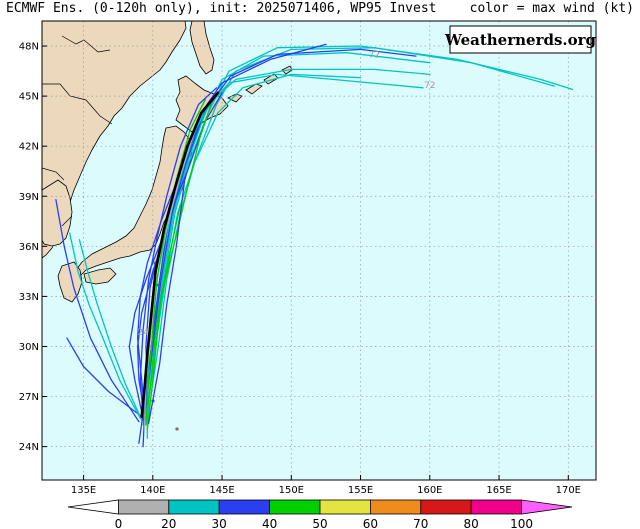 This screenshot has height=529, width=640. I want to click on lon-tick-label: 160E, so click(429, 490).